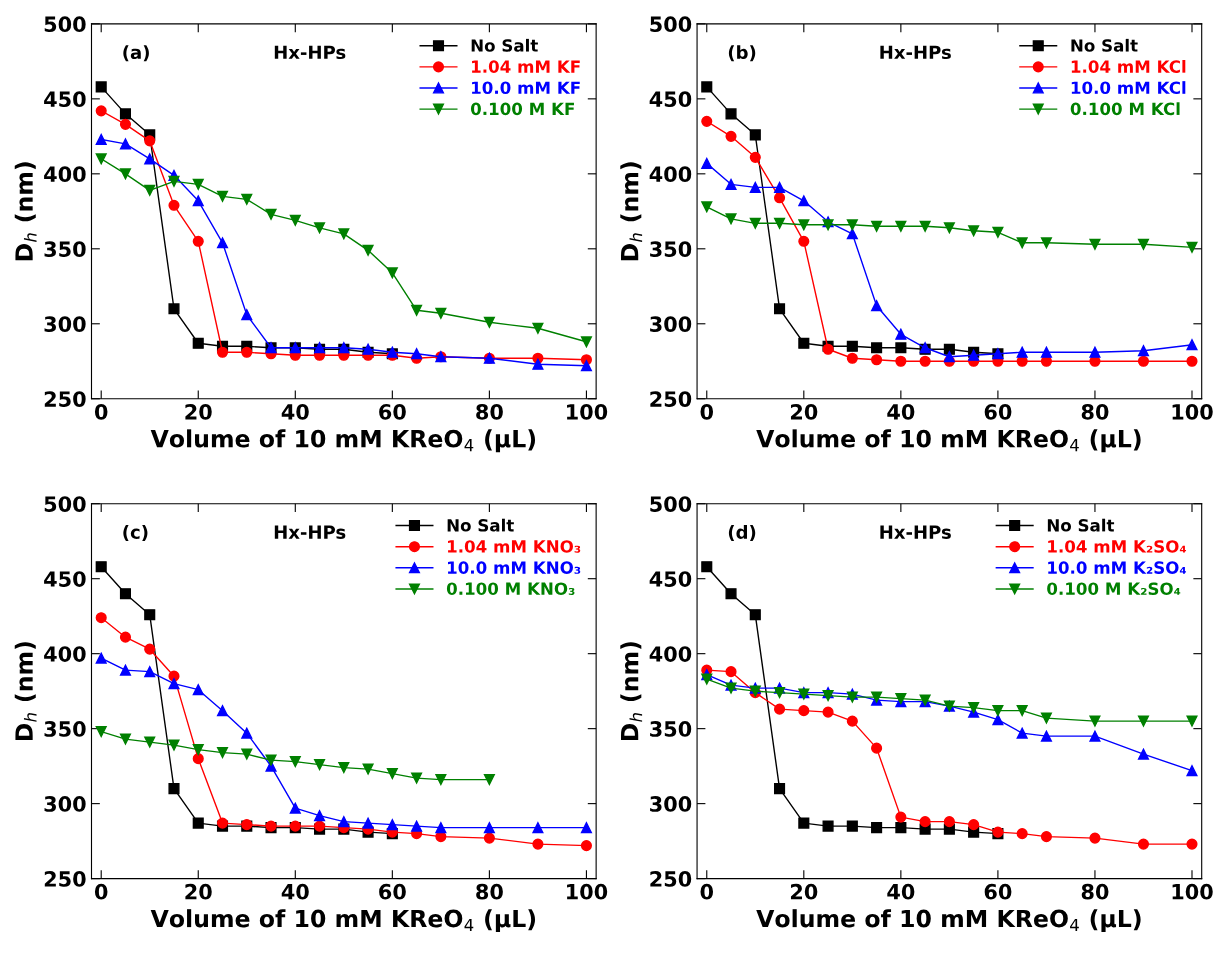 This screenshot has height=955, width=1220. Describe the element at coordinates (742, 53) in the screenshot. I see `annotation: (b)` at that location.